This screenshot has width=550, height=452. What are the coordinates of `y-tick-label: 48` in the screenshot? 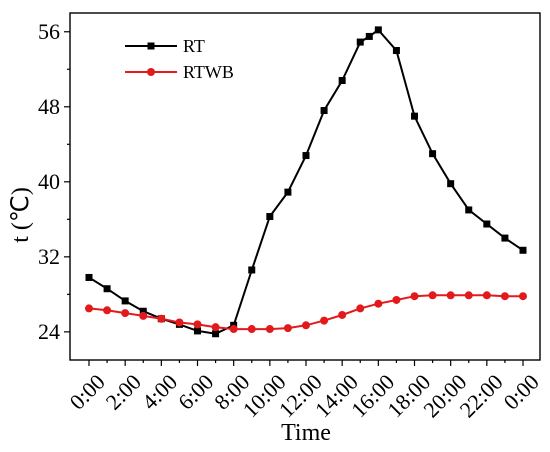 It's located at (49, 106).